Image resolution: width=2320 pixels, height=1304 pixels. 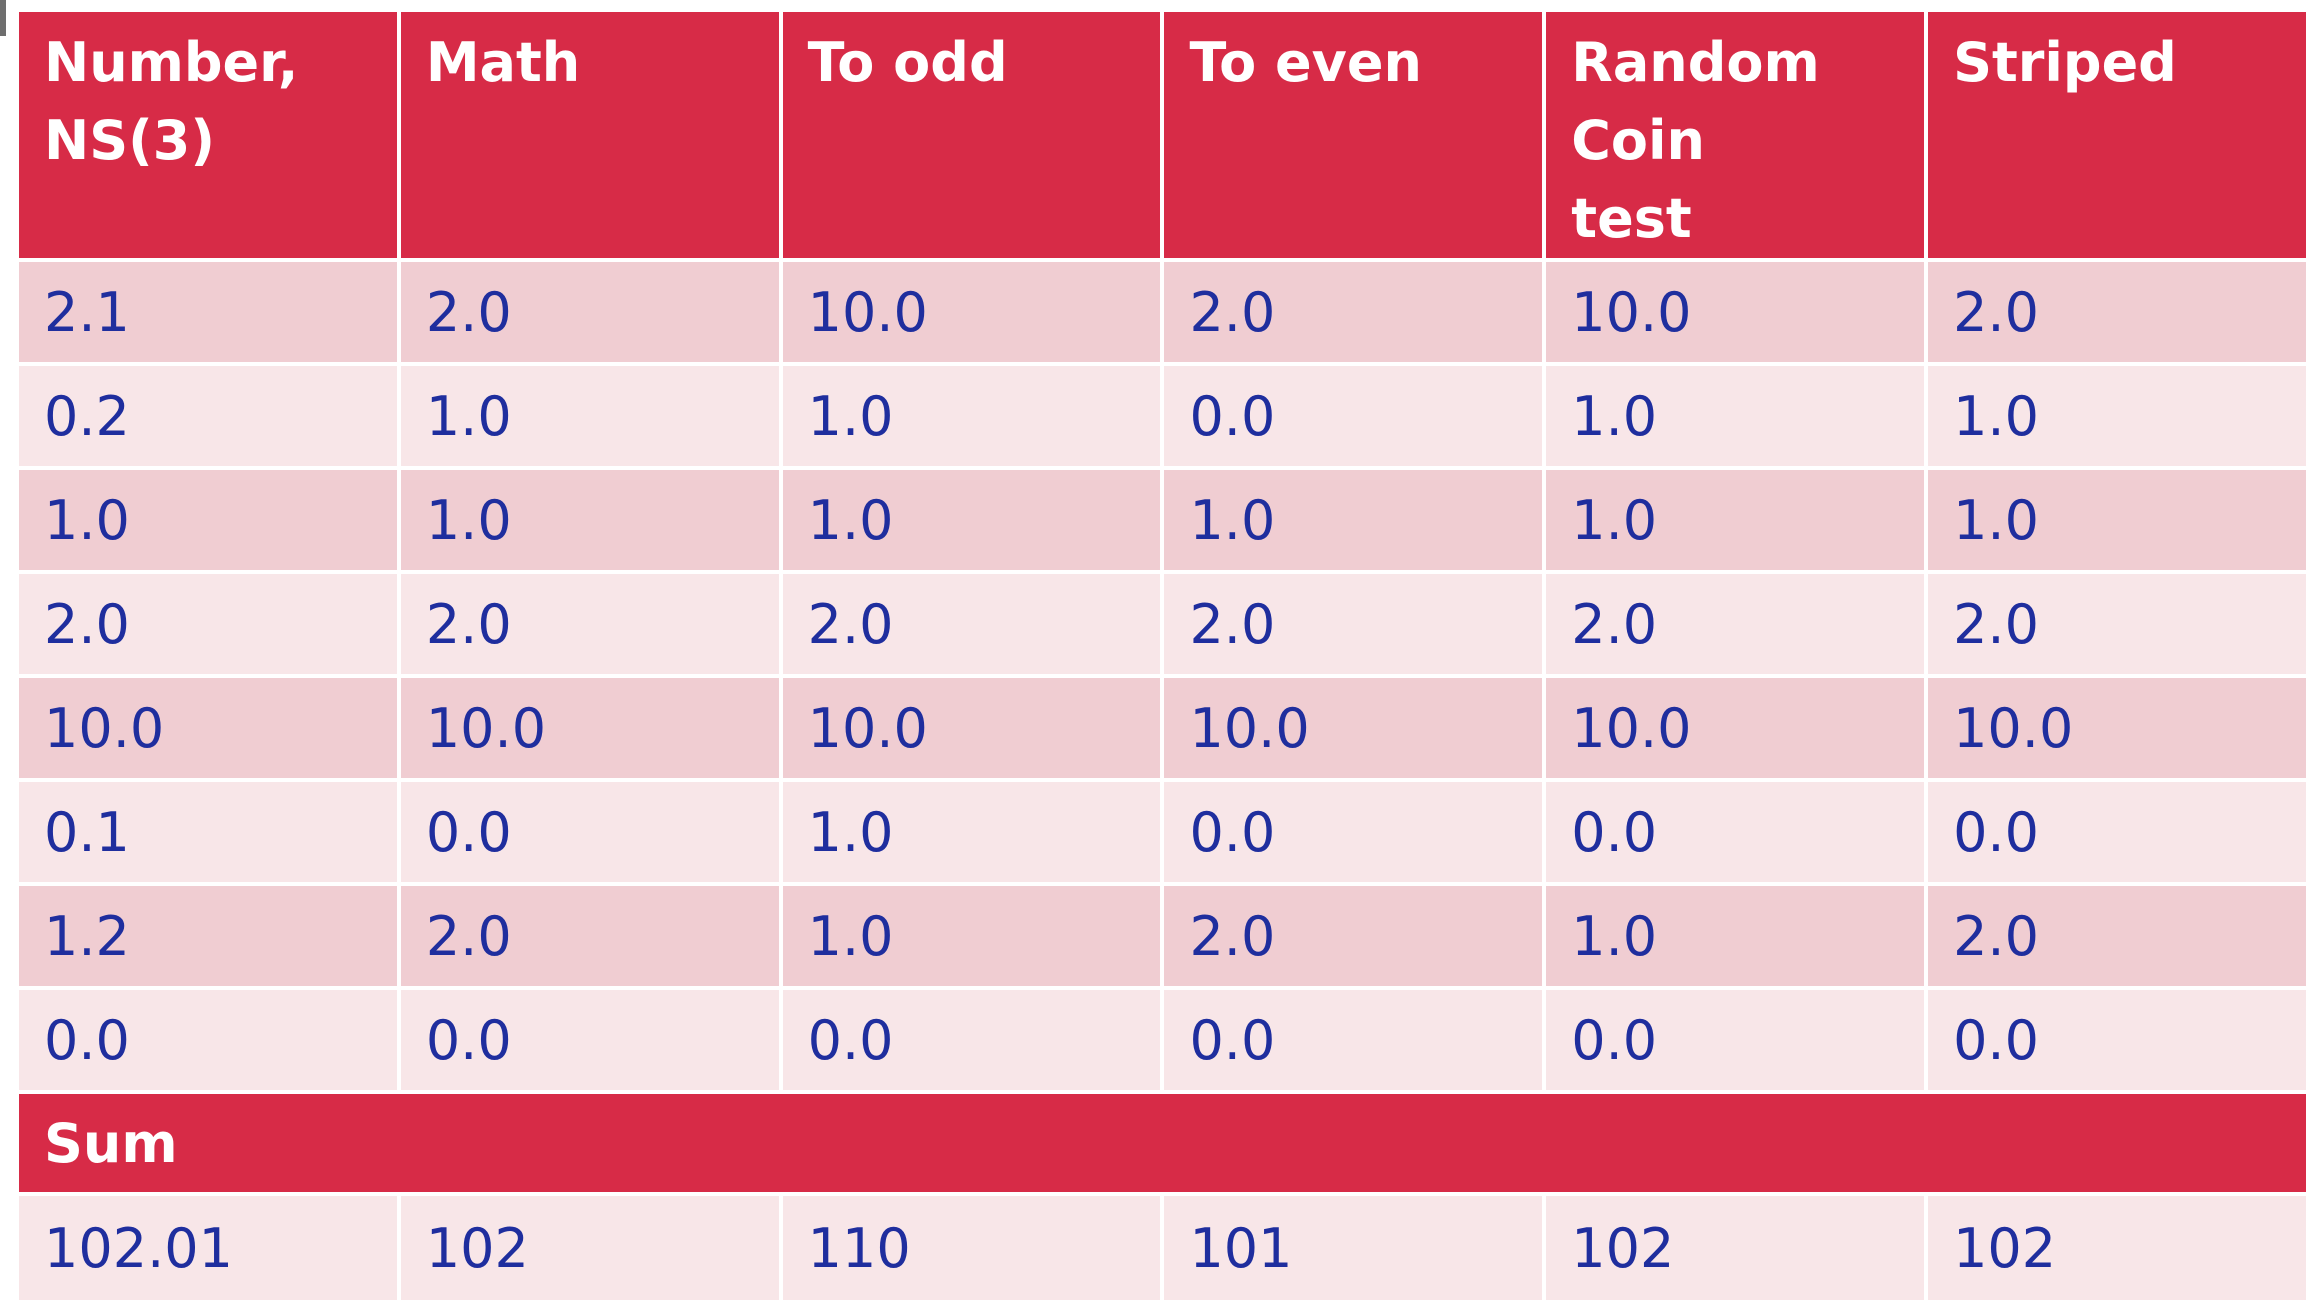 What do you see at coordinates (208, 416) in the screenshot?
I see `table-cell: 0.2` at bounding box center [208, 416].